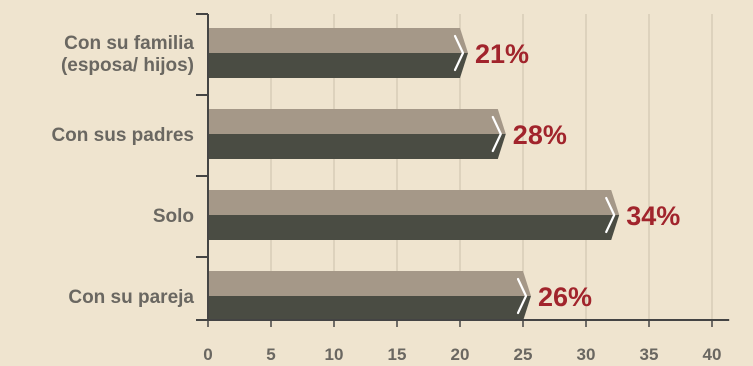 This screenshot has height=366, width=753. I want to click on category-label-0-0: Con su familia, so click(129, 43).